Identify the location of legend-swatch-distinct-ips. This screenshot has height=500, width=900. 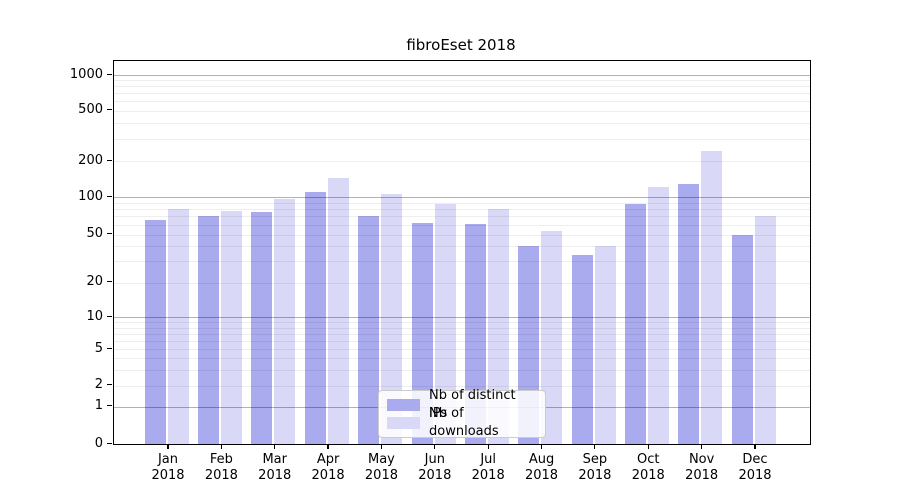
(403, 405).